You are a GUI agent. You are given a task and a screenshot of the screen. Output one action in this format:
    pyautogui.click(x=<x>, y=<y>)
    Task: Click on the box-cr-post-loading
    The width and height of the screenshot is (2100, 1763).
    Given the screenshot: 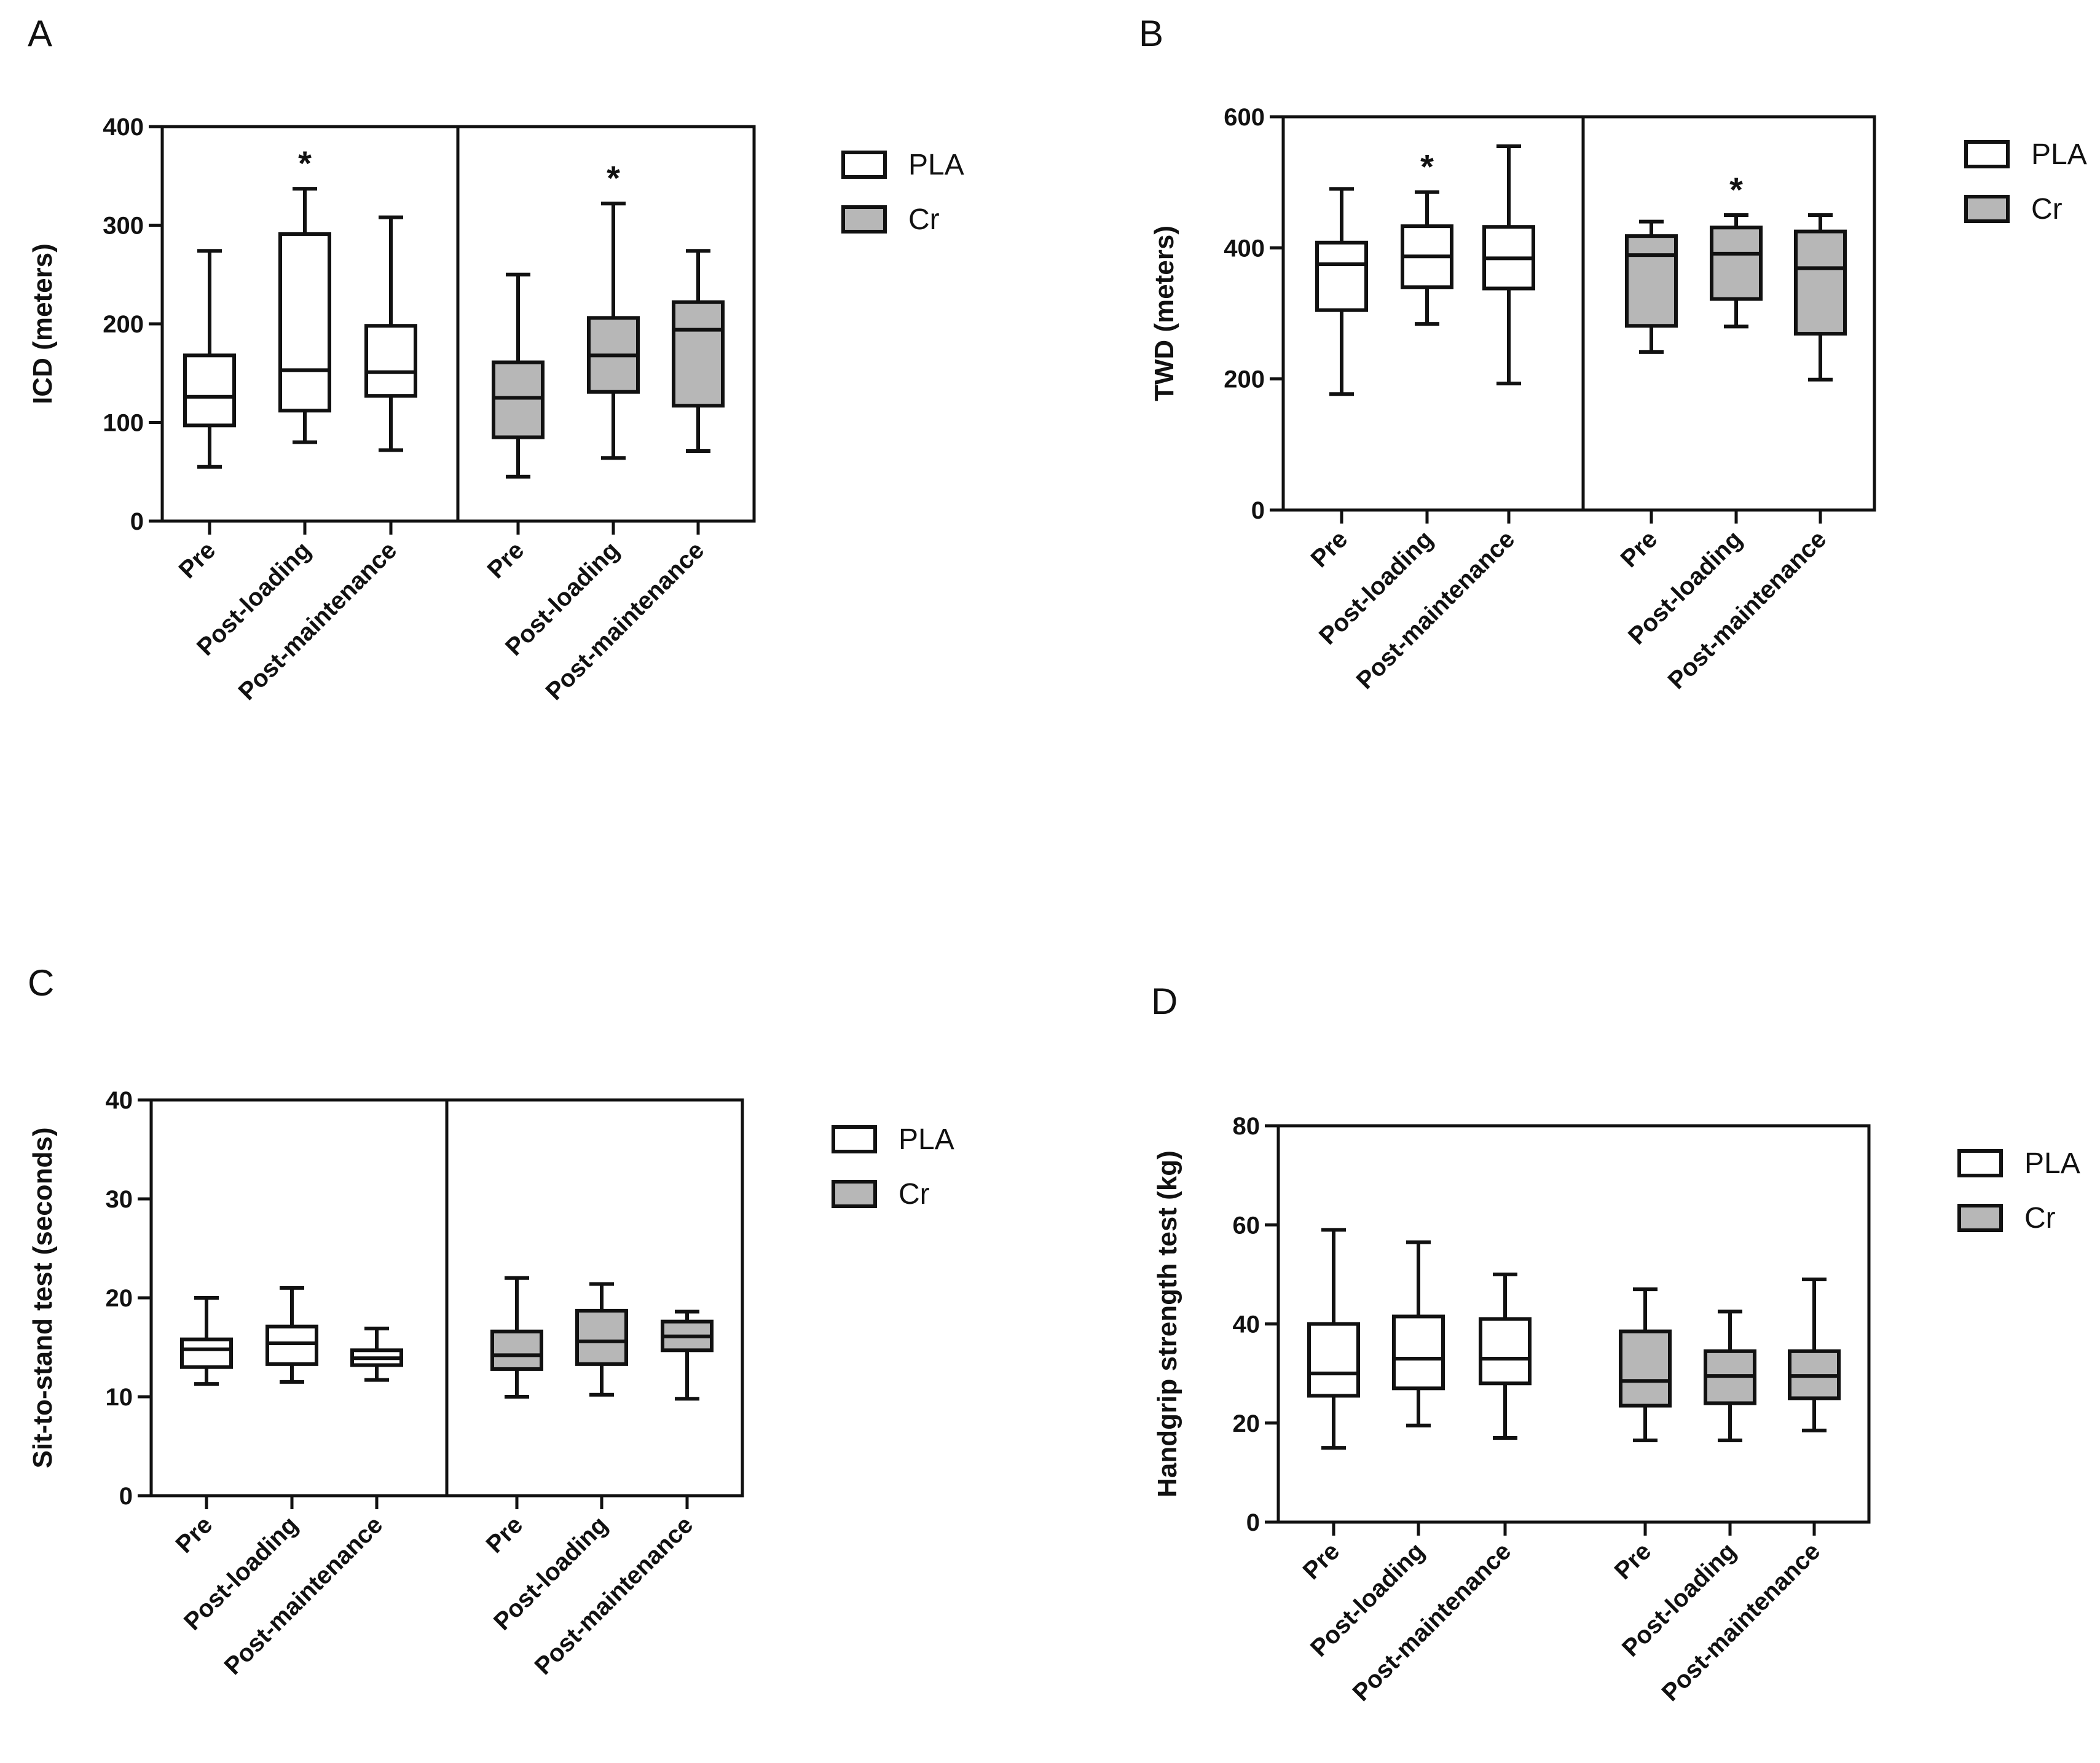 What is the action you would take?
    pyautogui.click(x=1730, y=1375)
    